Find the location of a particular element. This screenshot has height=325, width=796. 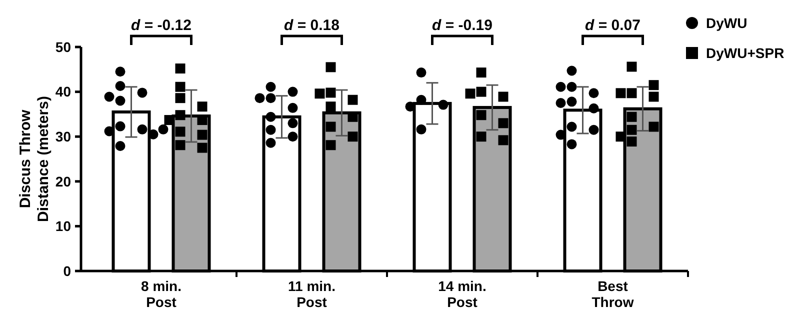

y-axis-title: Discus Throw Distance (meters) is located at coordinates (34, 159).